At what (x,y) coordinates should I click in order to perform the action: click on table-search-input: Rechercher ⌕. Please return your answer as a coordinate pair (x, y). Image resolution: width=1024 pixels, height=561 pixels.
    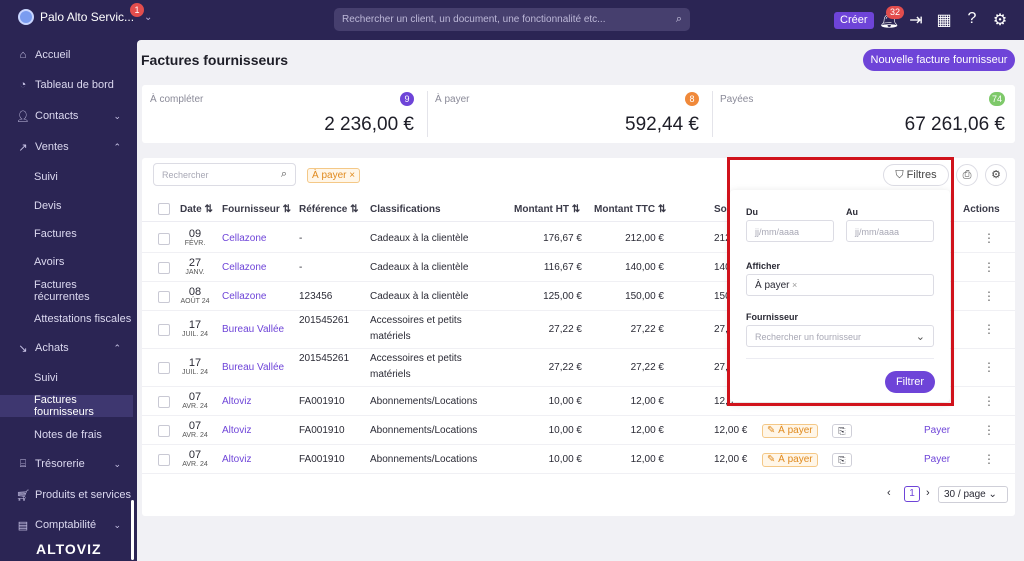
    Looking at the image, I should click on (224, 174).